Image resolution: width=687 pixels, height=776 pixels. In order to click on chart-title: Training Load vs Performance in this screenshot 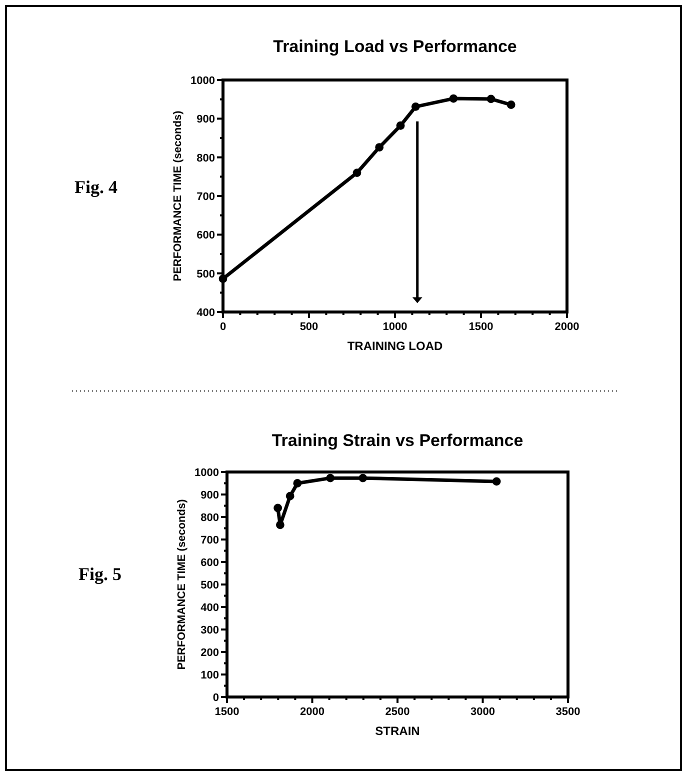, I will do `click(395, 46)`.